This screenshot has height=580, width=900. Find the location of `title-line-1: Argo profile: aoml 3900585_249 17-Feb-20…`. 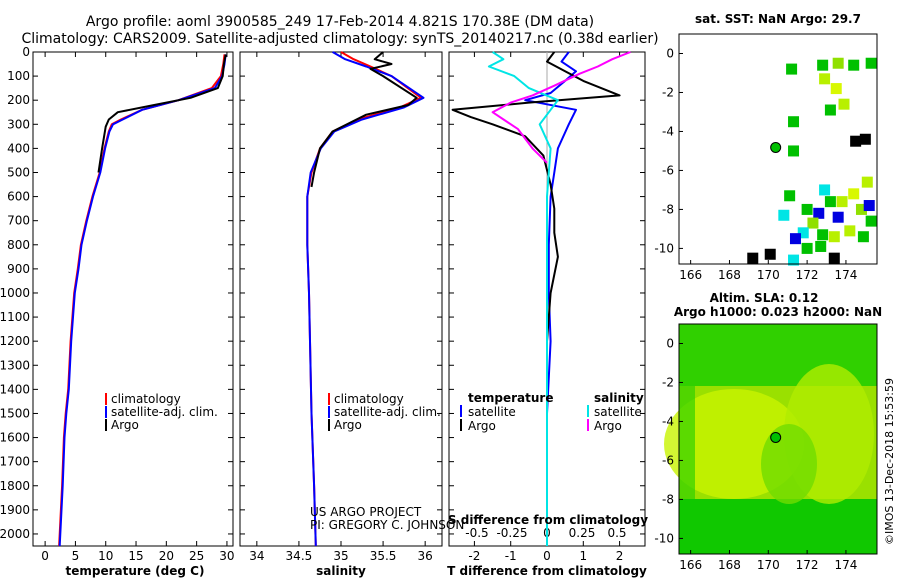

title-line-1: Argo profile: aoml 3900585_249 17-Feb-20… is located at coordinates (340, 22).